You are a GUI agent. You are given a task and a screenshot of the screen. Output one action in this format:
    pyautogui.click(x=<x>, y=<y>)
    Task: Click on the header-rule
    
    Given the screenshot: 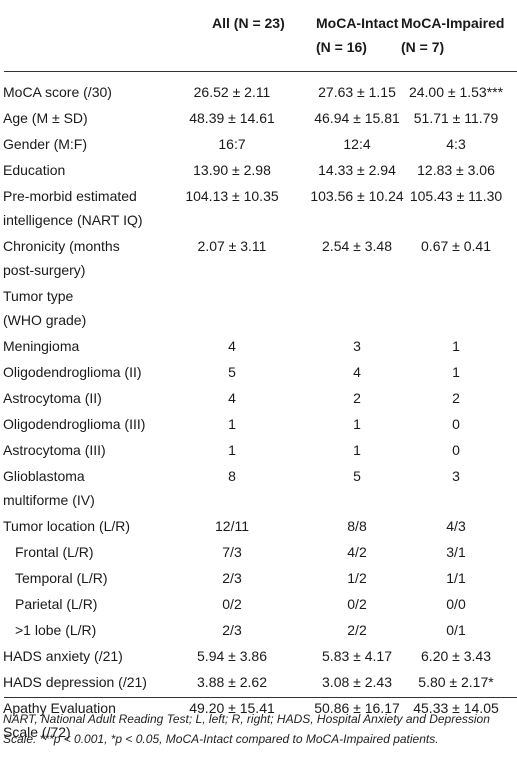 What is the action you would take?
    pyautogui.click(x=260, y=71)
    